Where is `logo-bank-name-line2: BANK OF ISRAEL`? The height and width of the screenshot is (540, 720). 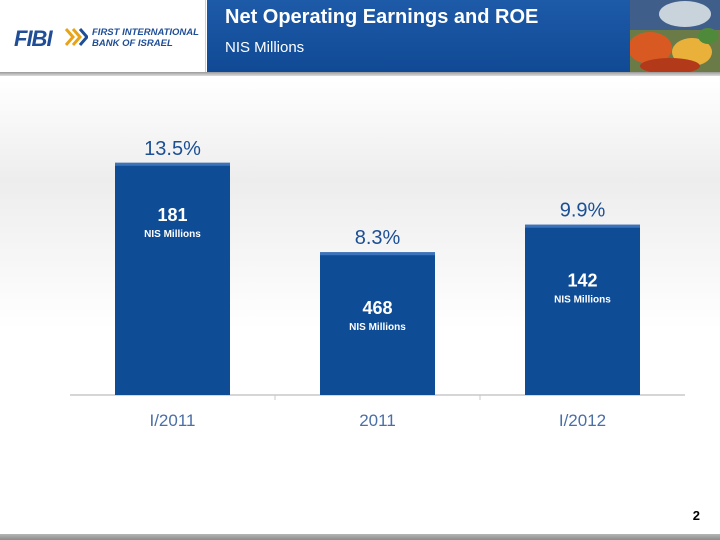 logo-bank-name-line2: BANK OF ISRAEL is located at coordinates (132, 43).